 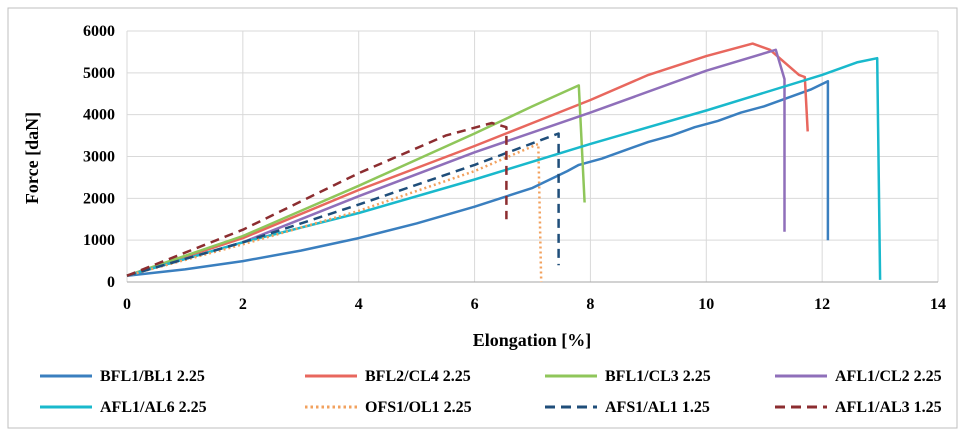 What do you see at coordinates (658, 376) in the screenshot?
I see `legend-label: BFL1/CL3 2.25` at bounding box center [658, 376].